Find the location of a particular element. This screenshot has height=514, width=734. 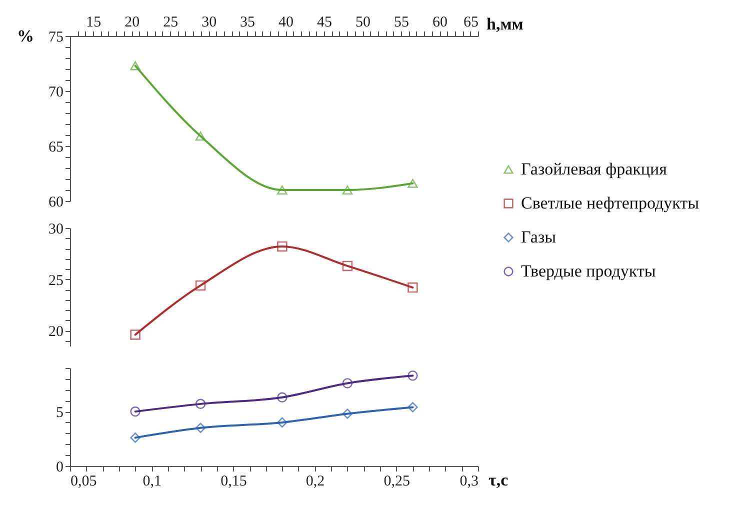

y-tick-label: 5 is located at coordinates (60, 413).